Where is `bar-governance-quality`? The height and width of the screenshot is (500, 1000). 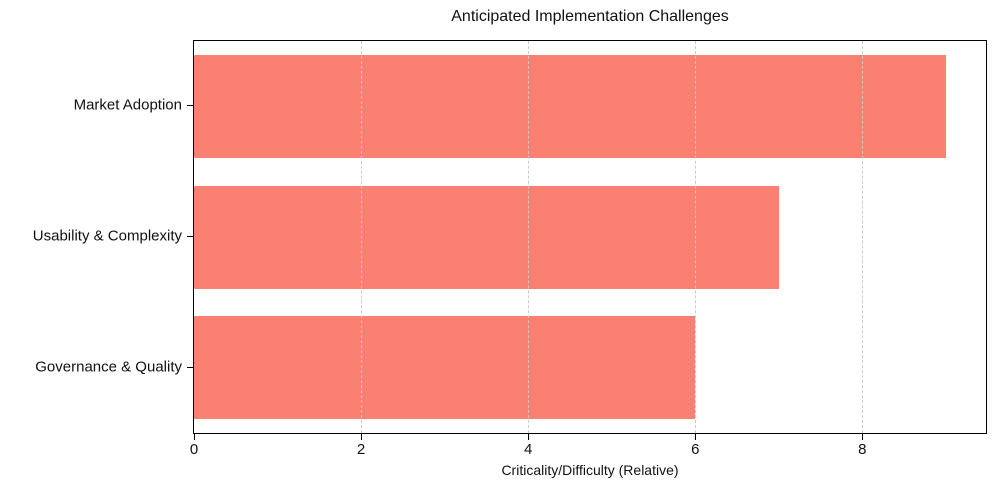
bar-governance-quality is located at coordinates (445, 368).